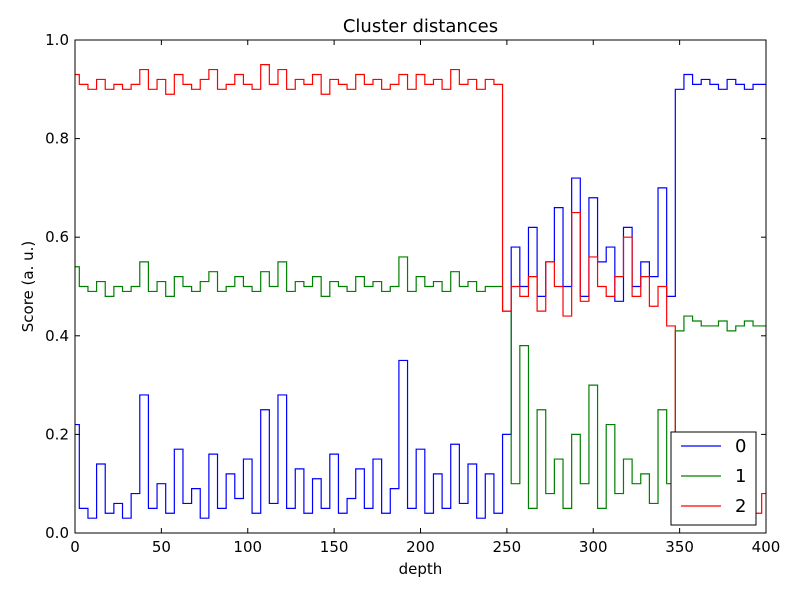 This screenshot has width=800, height=600. I want to click on legend-box, so click(713, 478).